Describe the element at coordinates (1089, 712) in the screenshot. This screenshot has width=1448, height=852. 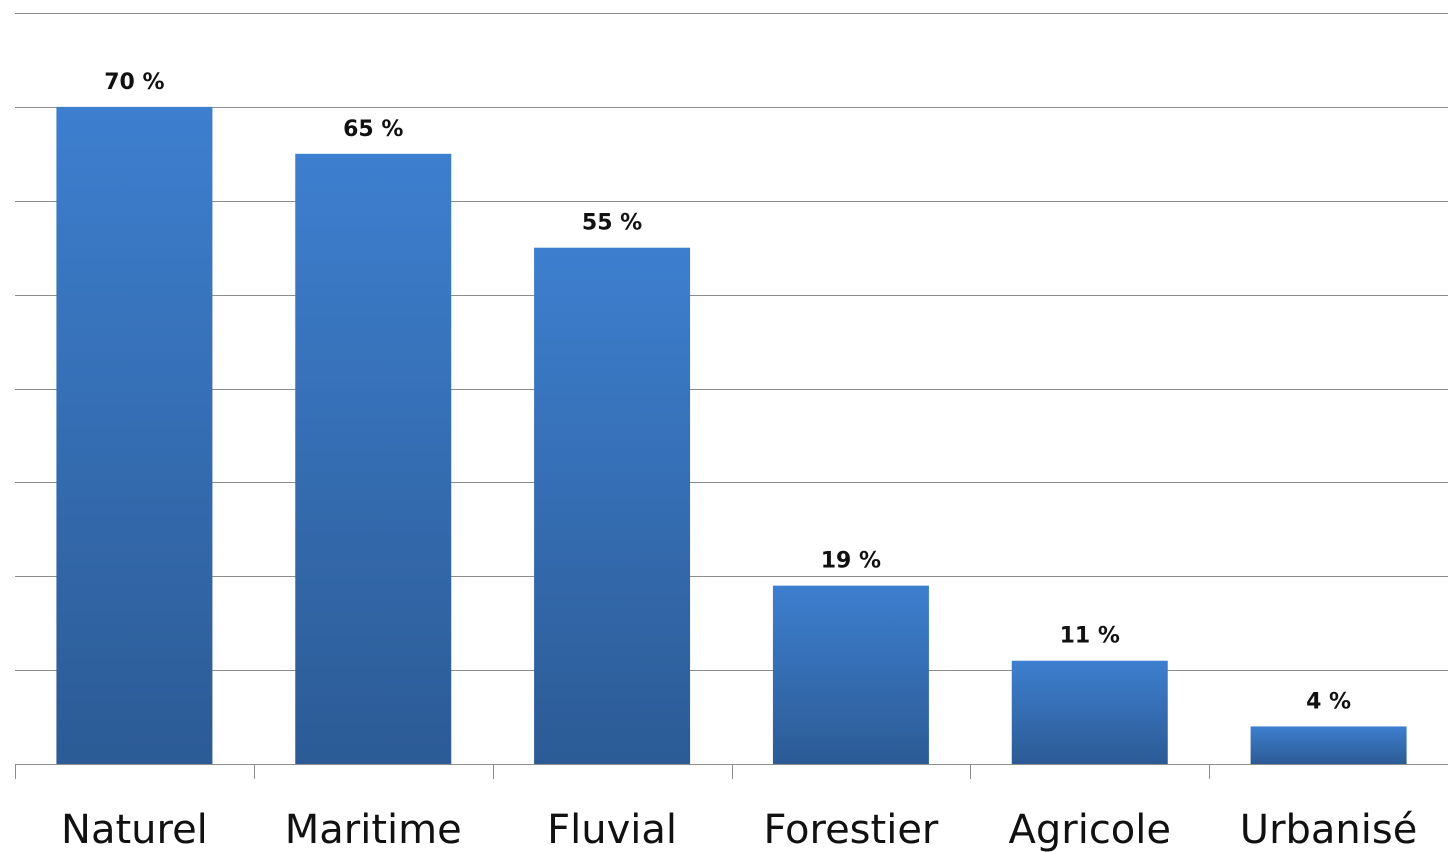
I see `bar-agricole` at that location.